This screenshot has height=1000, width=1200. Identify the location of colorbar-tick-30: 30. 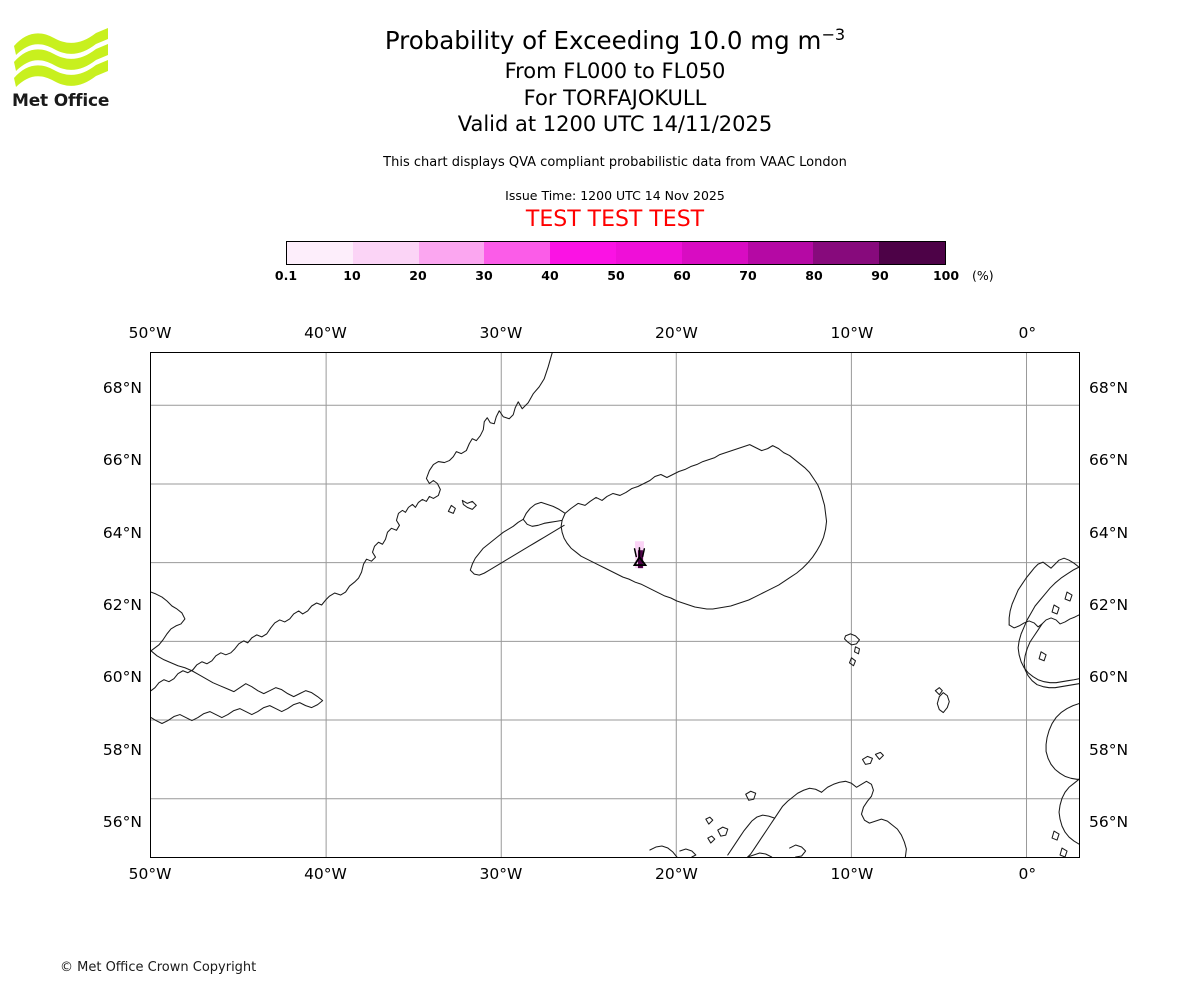
(484, 275).